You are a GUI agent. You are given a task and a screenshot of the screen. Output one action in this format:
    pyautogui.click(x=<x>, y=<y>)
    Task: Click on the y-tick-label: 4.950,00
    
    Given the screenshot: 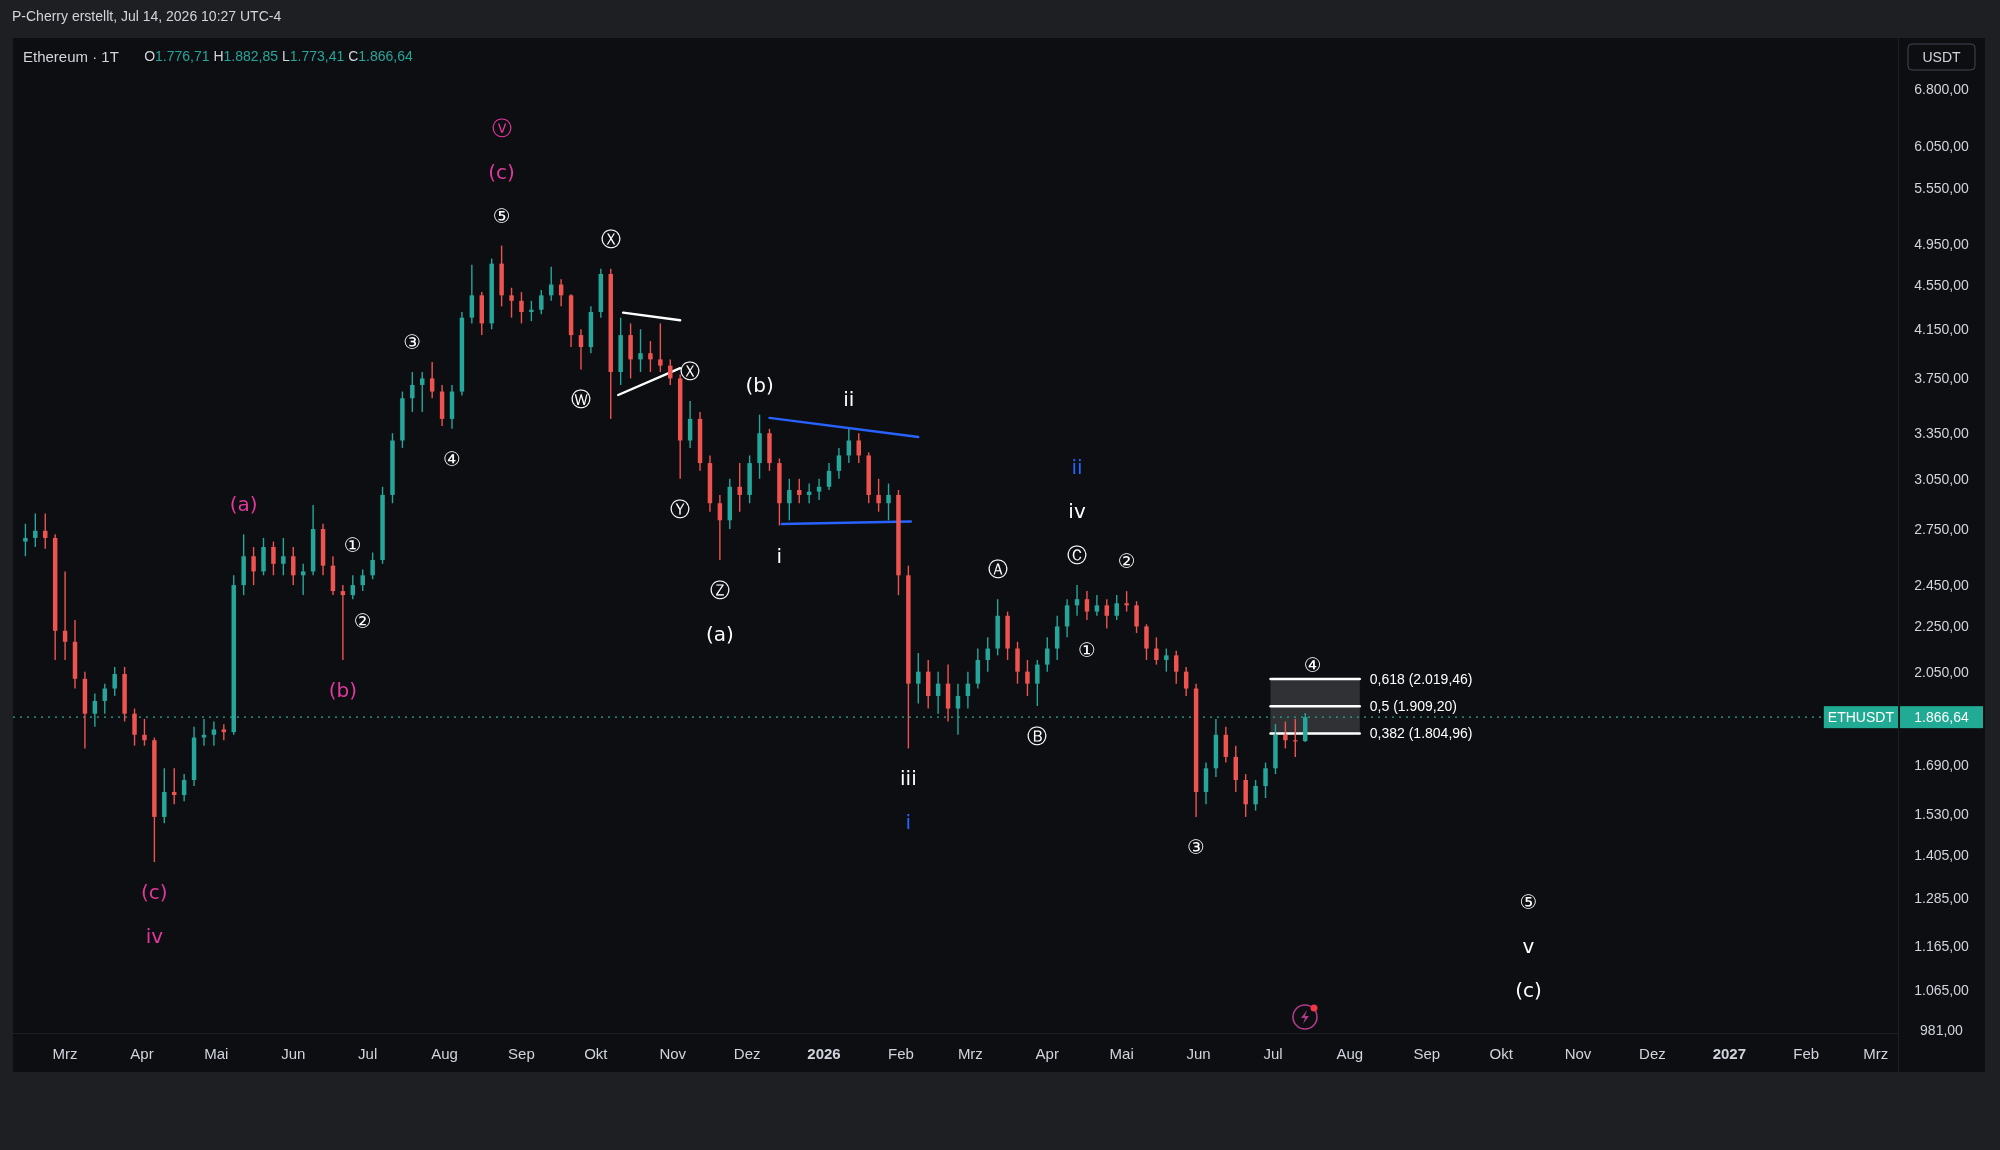 What is the action you would take?
    pyautogui.click(x=1941, y=243)
    